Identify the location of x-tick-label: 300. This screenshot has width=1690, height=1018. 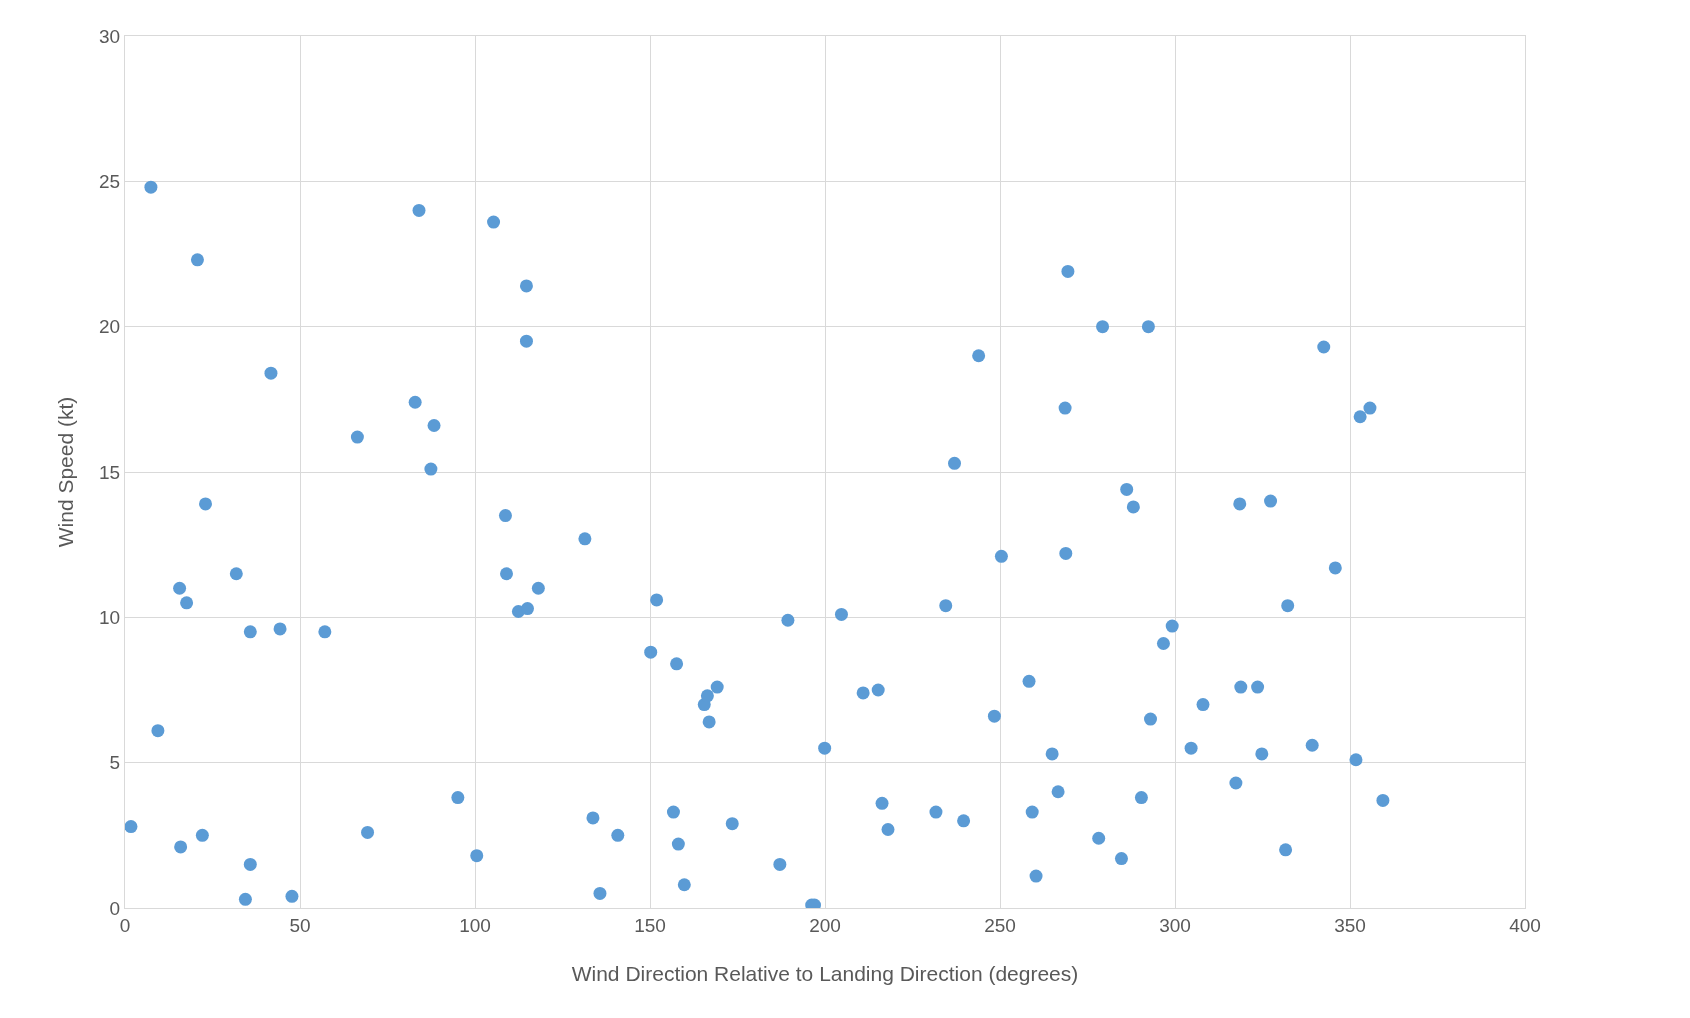
(1175, 925).